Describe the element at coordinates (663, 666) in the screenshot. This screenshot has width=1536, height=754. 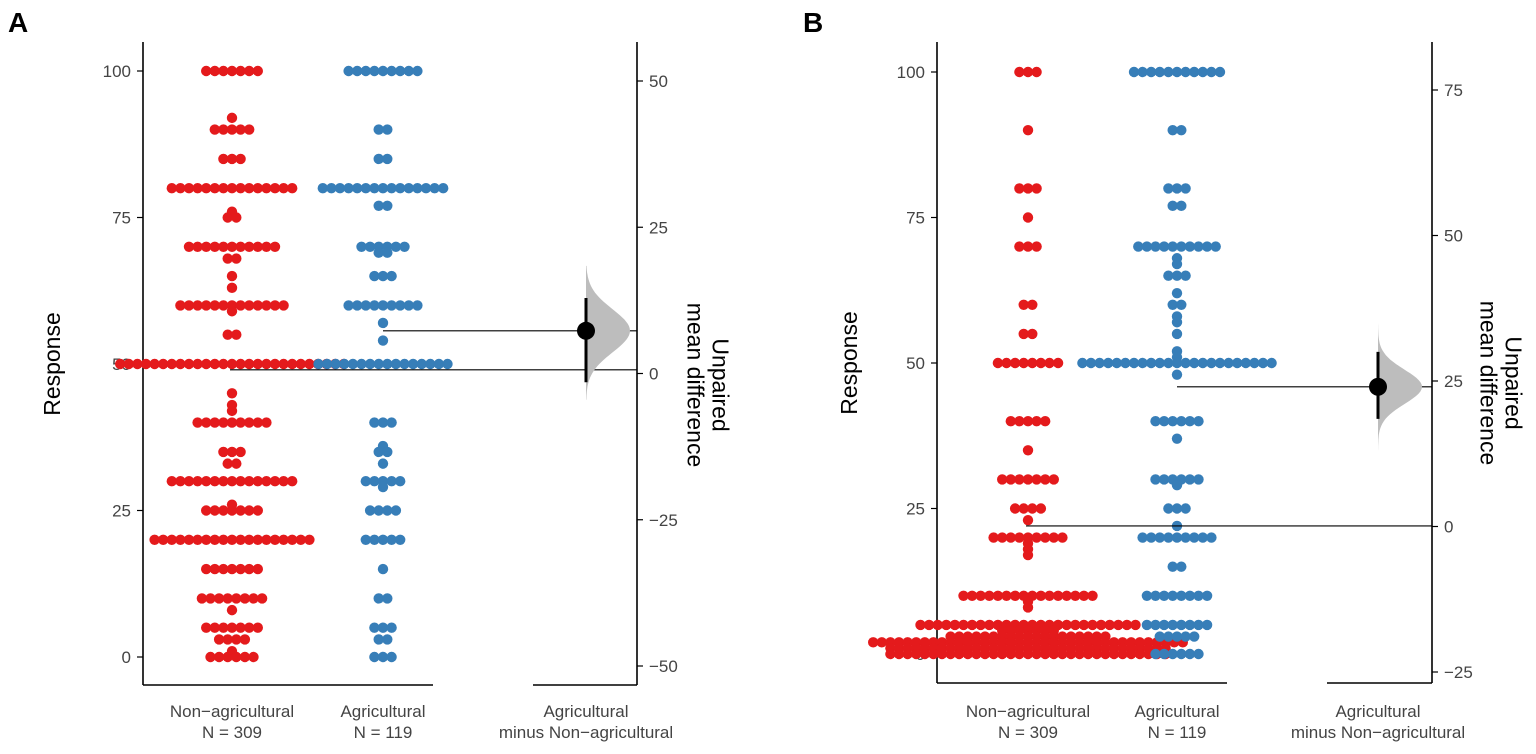
I see `right-tick-label: −50` at that location.